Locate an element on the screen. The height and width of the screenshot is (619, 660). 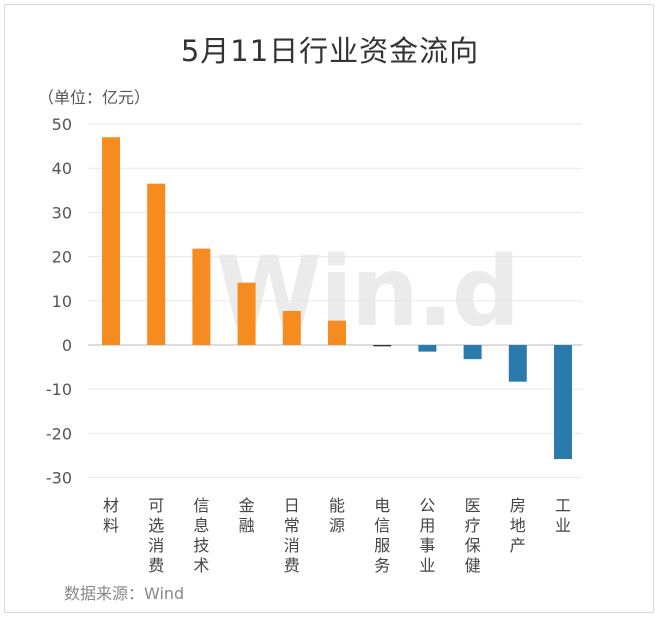
y-tick-label: 50 is located at coordinates (62, 124).